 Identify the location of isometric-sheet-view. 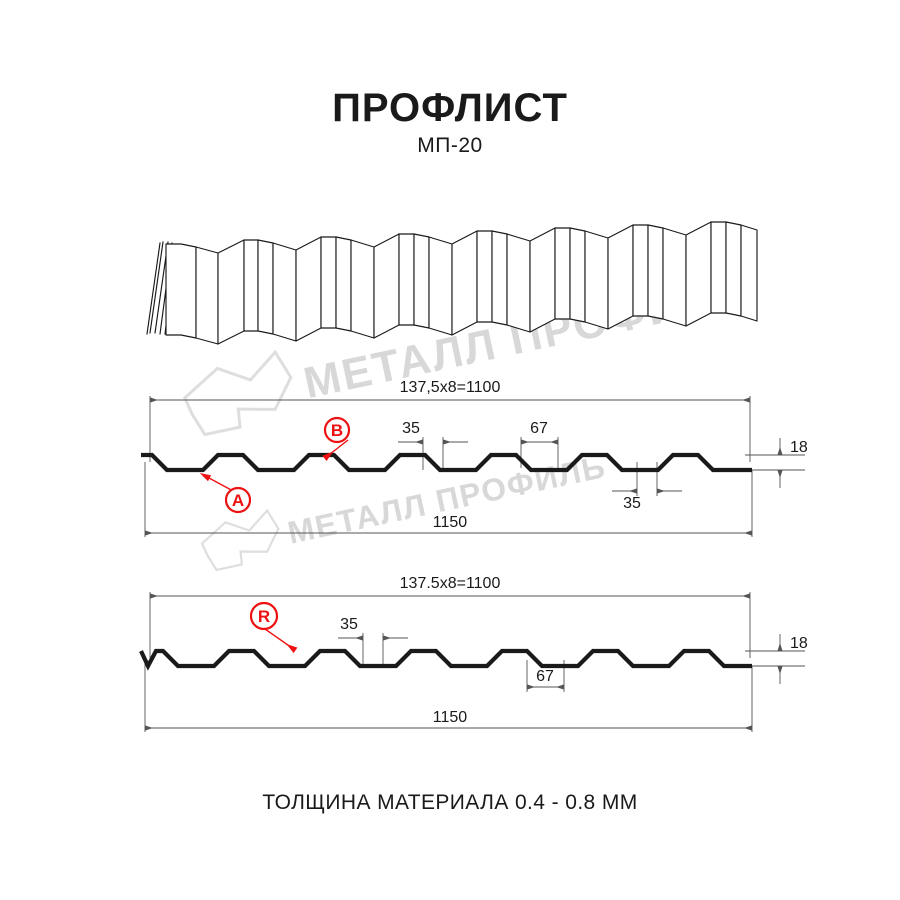
(452, 283).